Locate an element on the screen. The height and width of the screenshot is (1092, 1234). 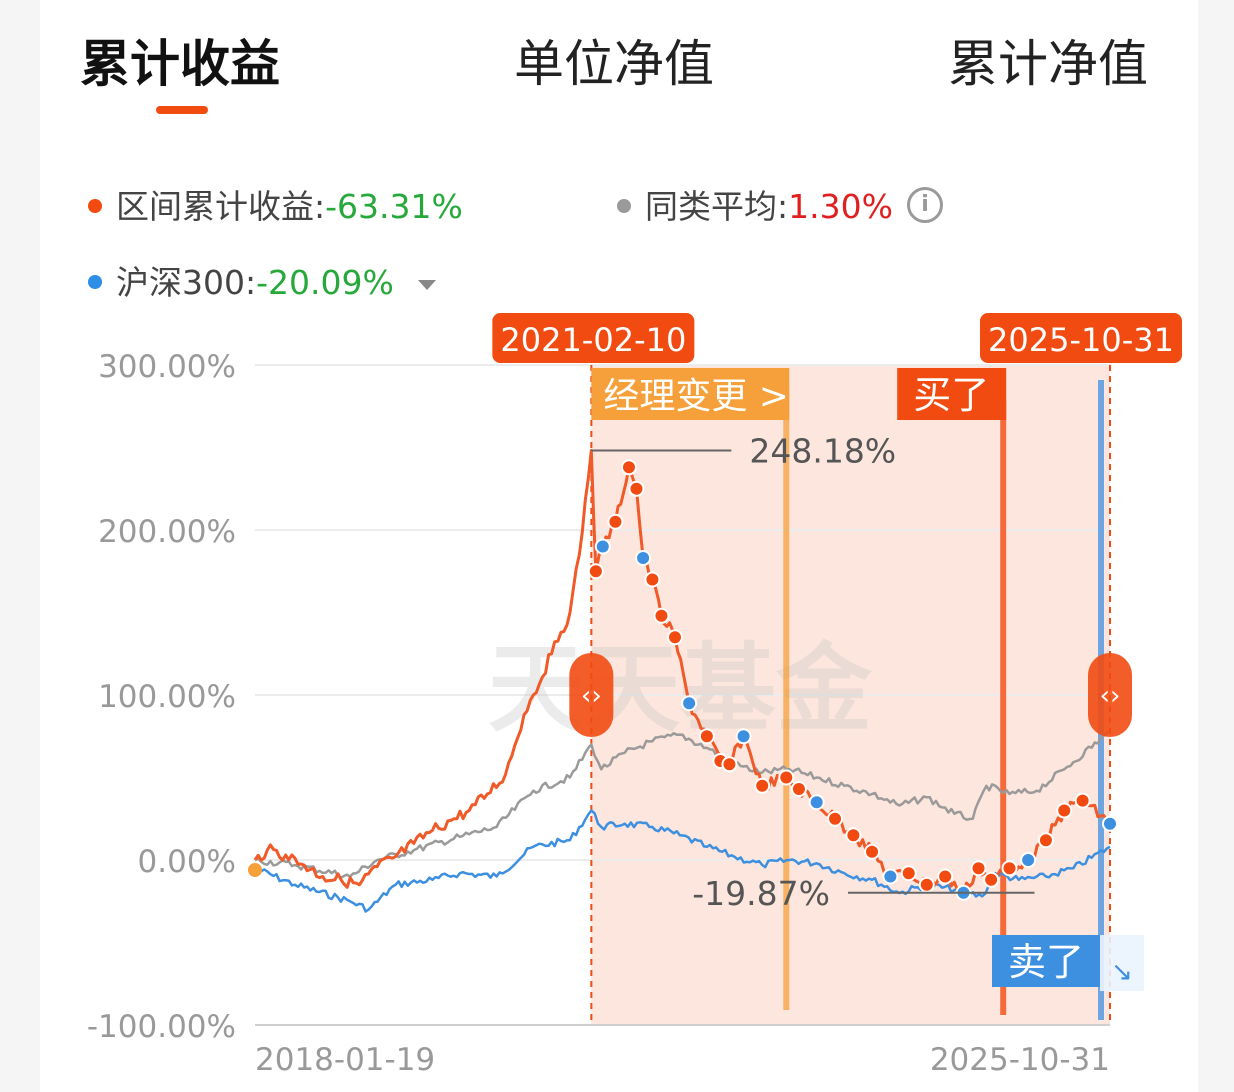
legend-peer-label: 同类平均: is located at coordinates (717, 206).